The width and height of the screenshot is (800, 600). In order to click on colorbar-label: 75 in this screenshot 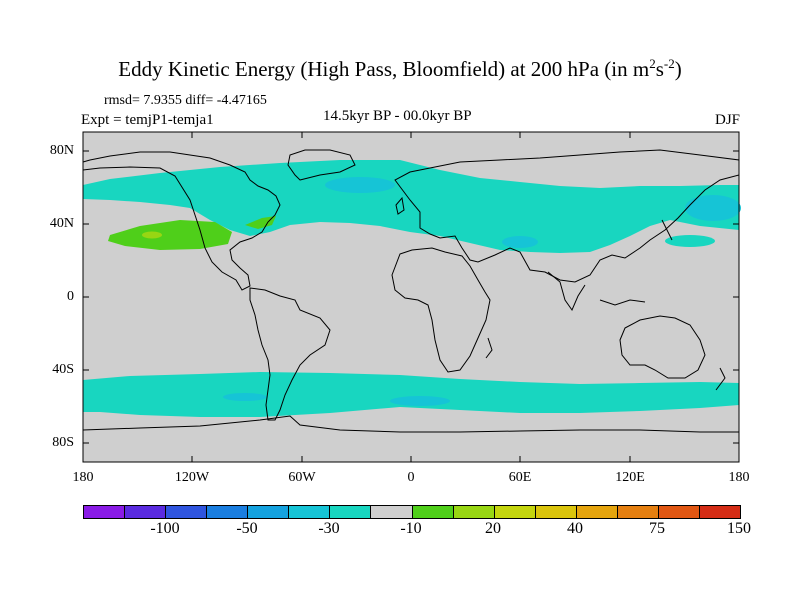, I will do `click(657, 528)`.